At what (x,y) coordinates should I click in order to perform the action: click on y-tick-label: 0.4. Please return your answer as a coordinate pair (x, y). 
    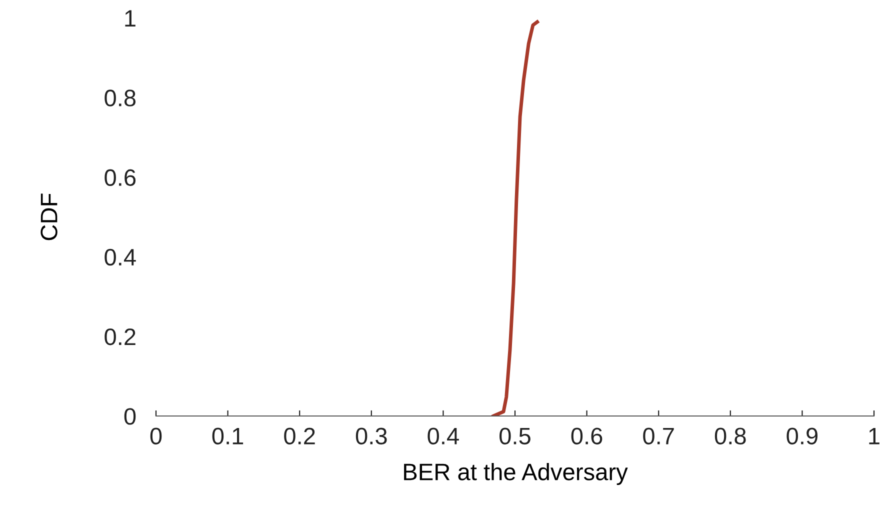
    Looking at the image, I should click on (120, 257).